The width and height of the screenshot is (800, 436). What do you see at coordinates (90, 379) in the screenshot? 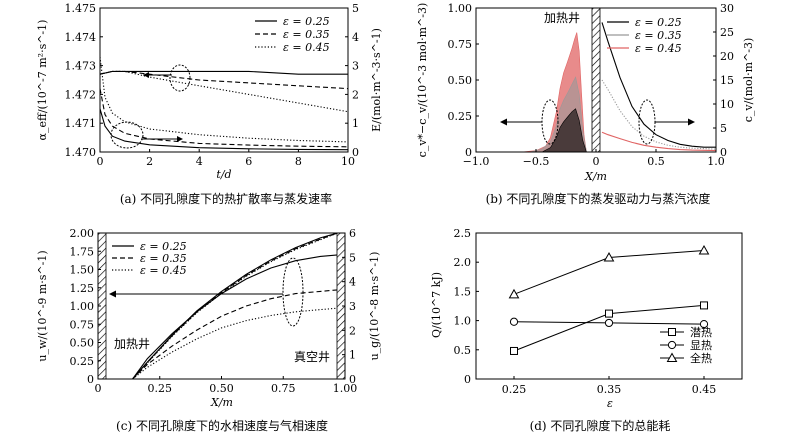
I see `panel-c-ytick-label-left: 0` at bounding box center [90, 379].